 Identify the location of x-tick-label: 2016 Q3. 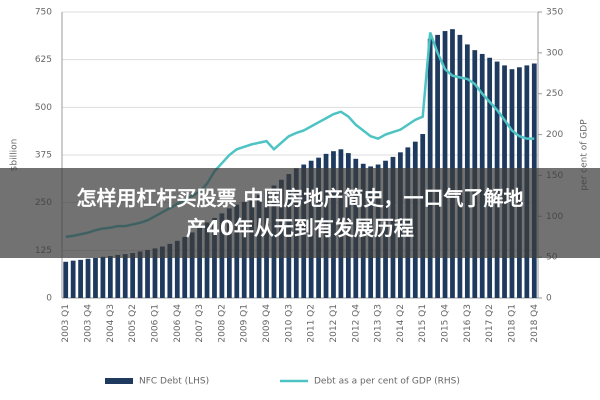
(468, 323).